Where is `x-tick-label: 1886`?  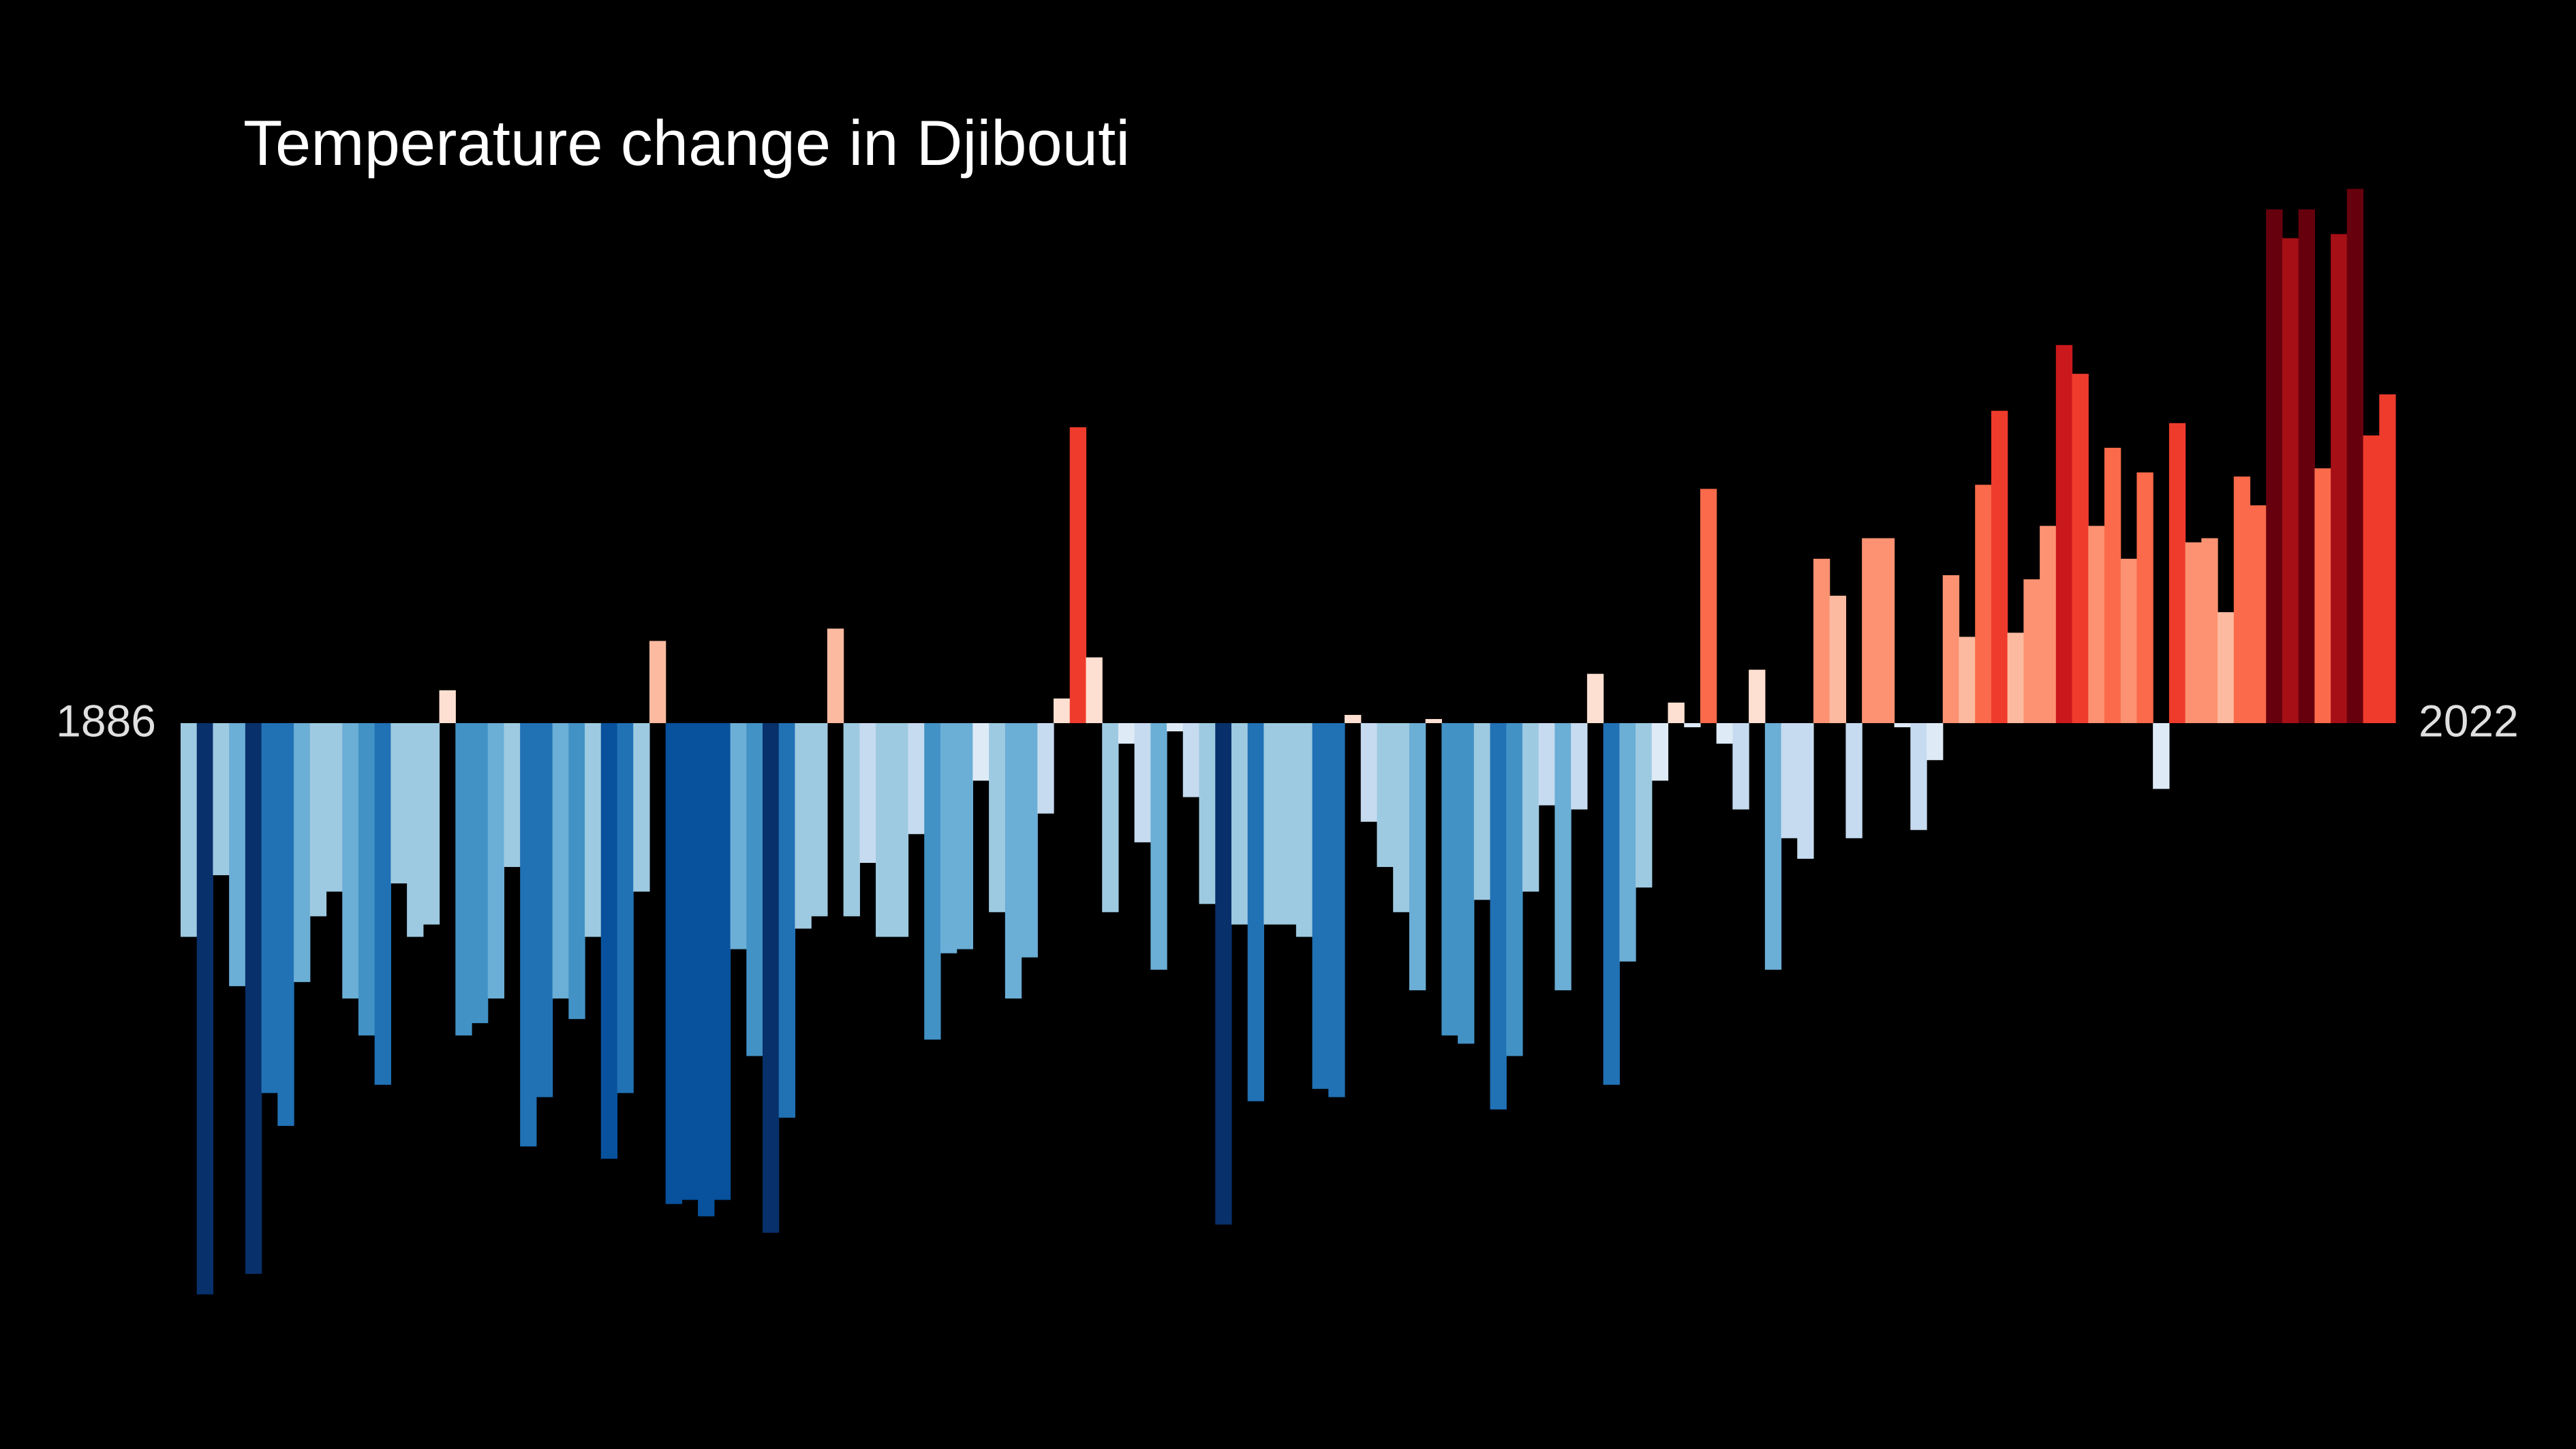
x-tick-label: 1886 is located at coordinates (106, 721).